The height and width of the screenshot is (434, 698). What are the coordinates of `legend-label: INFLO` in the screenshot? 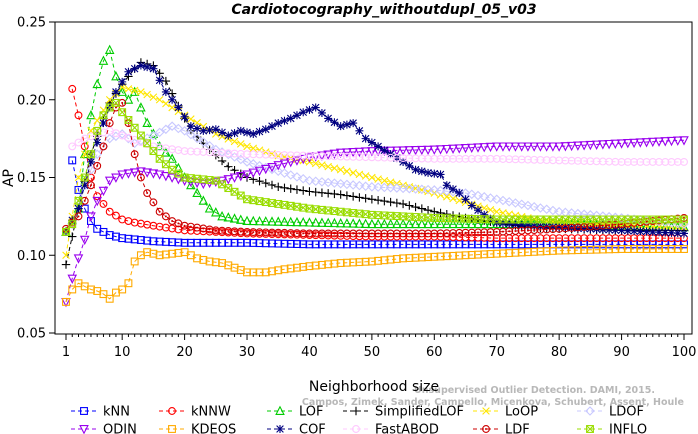 It's located at (628, 428).